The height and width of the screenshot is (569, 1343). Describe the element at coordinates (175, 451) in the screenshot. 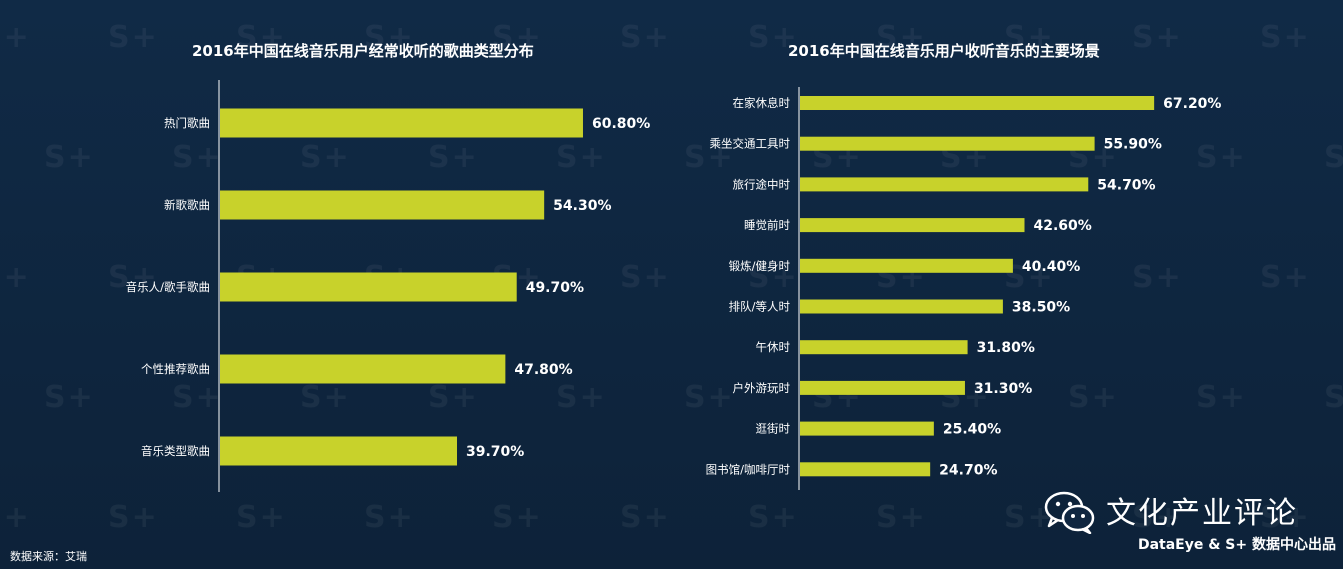

I see `category-label: 音乐类型歌曲` at that location.